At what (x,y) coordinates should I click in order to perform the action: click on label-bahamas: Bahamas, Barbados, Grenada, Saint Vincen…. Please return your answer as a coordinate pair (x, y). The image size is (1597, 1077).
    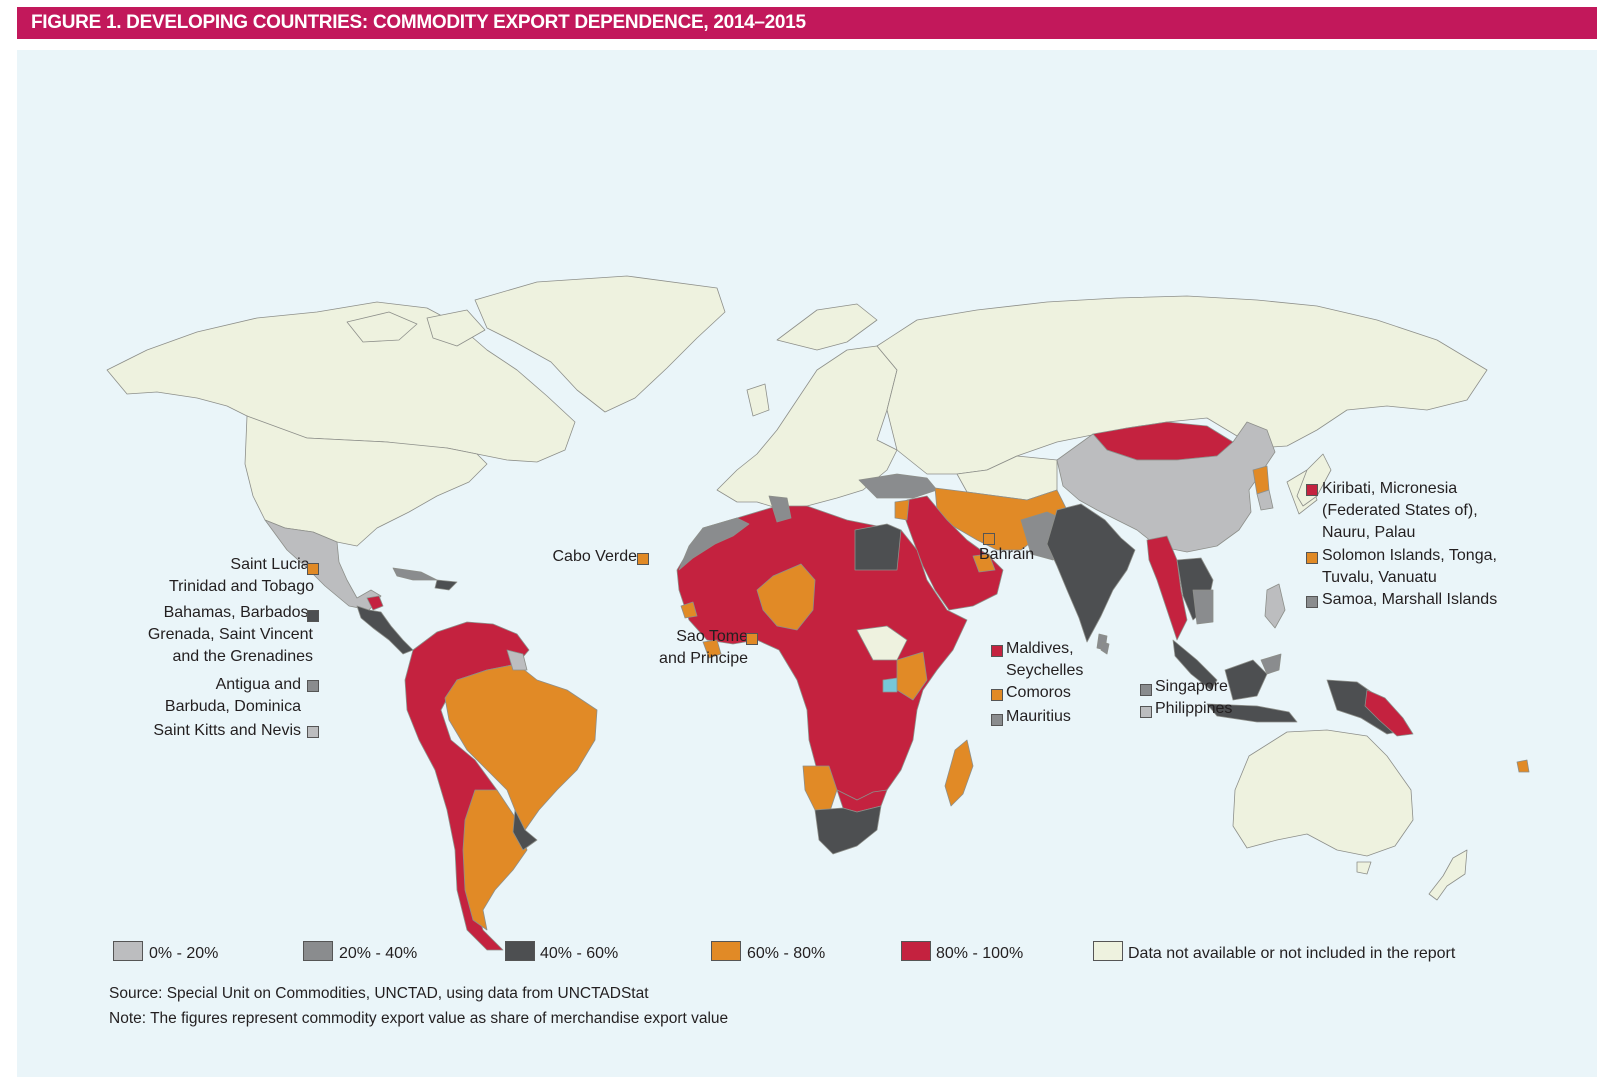
    Looking at the image, I should click on (230, 634).